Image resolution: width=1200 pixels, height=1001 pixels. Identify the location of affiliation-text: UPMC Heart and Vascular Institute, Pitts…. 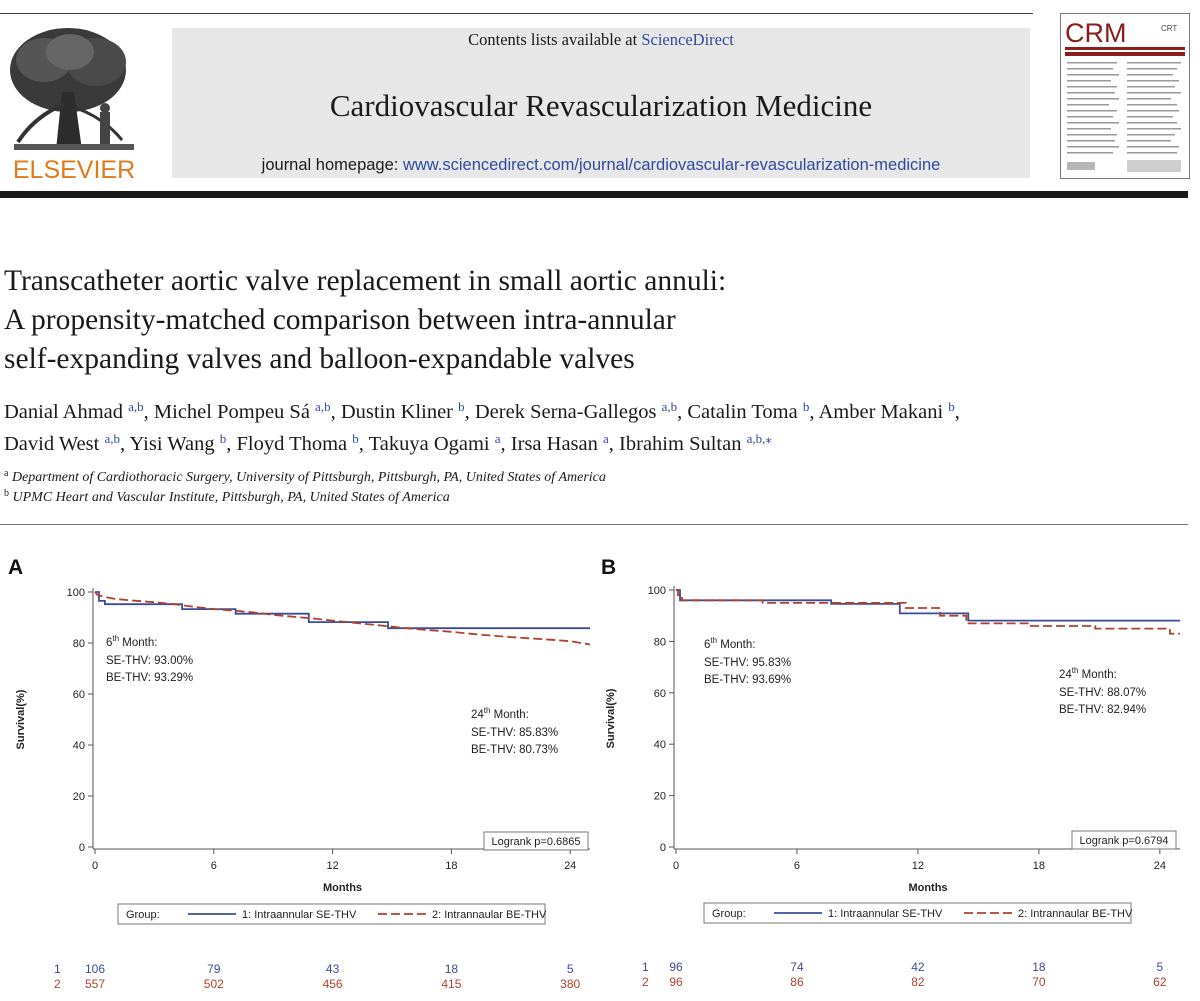
(231, 497).